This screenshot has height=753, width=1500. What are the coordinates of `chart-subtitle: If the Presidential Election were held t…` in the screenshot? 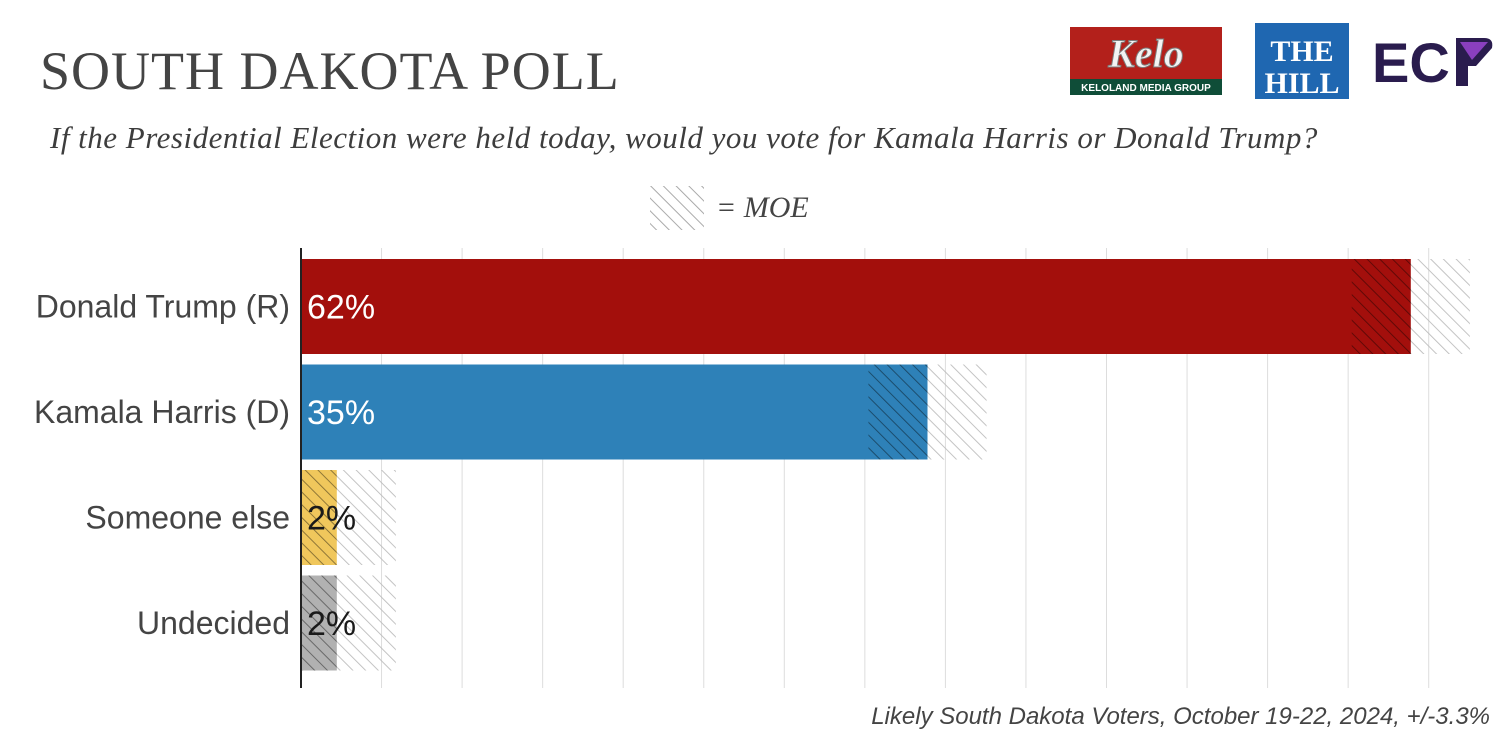 It's located at (684, 137).